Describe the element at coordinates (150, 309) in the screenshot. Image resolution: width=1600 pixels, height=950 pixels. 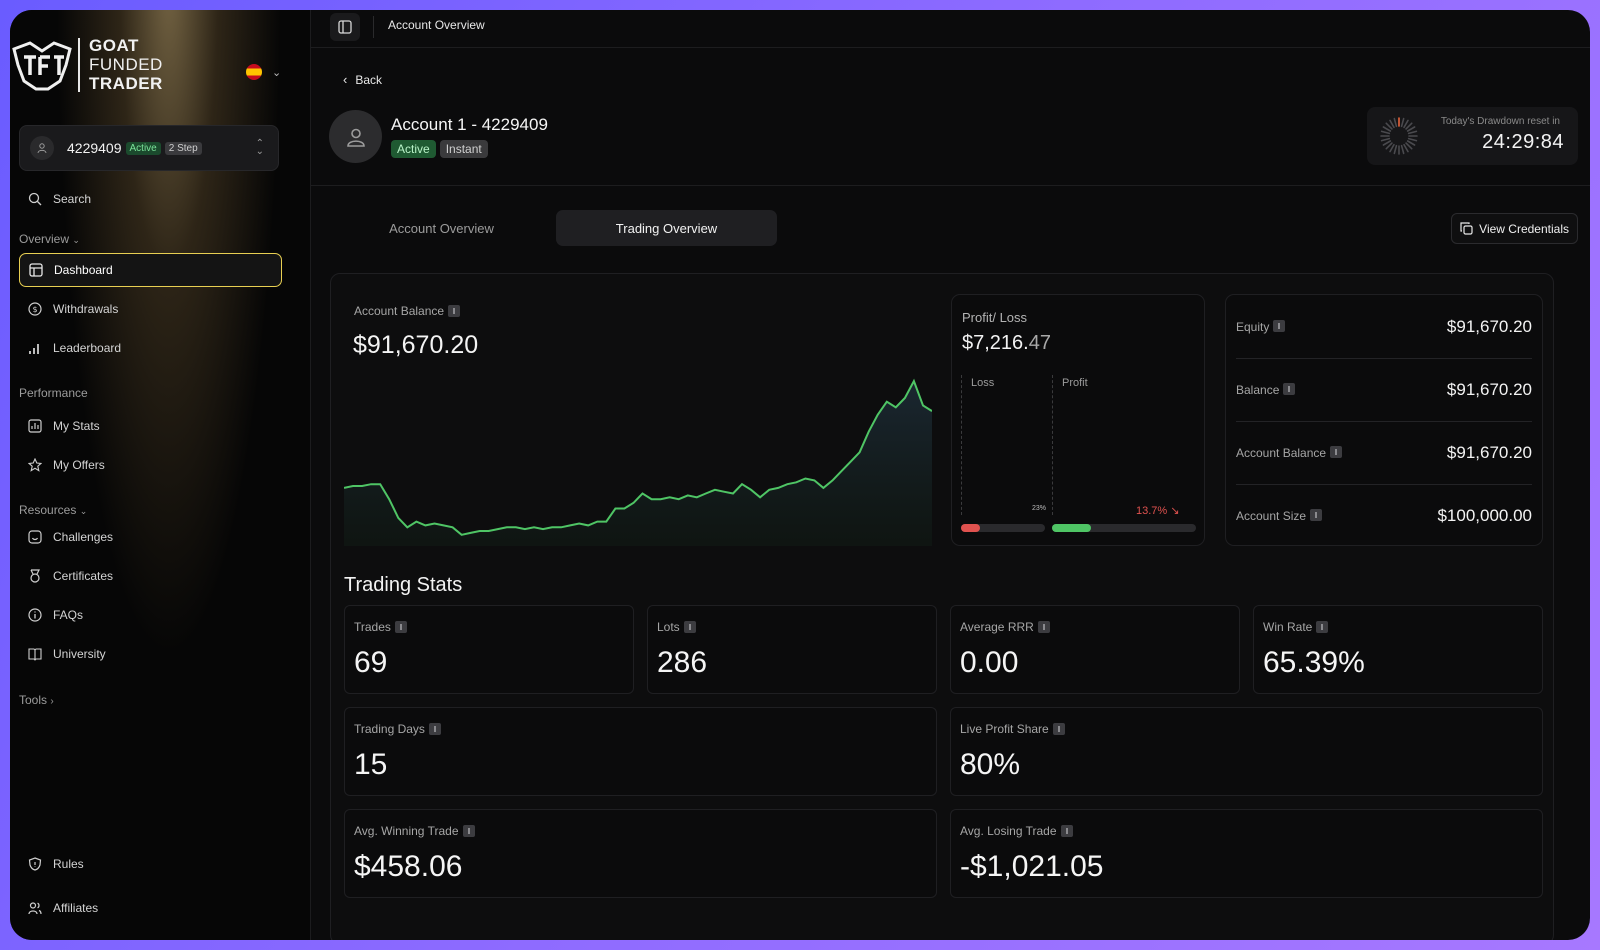
I see `sidebar-item-withdrawals: $ Withdrawals` at that location.